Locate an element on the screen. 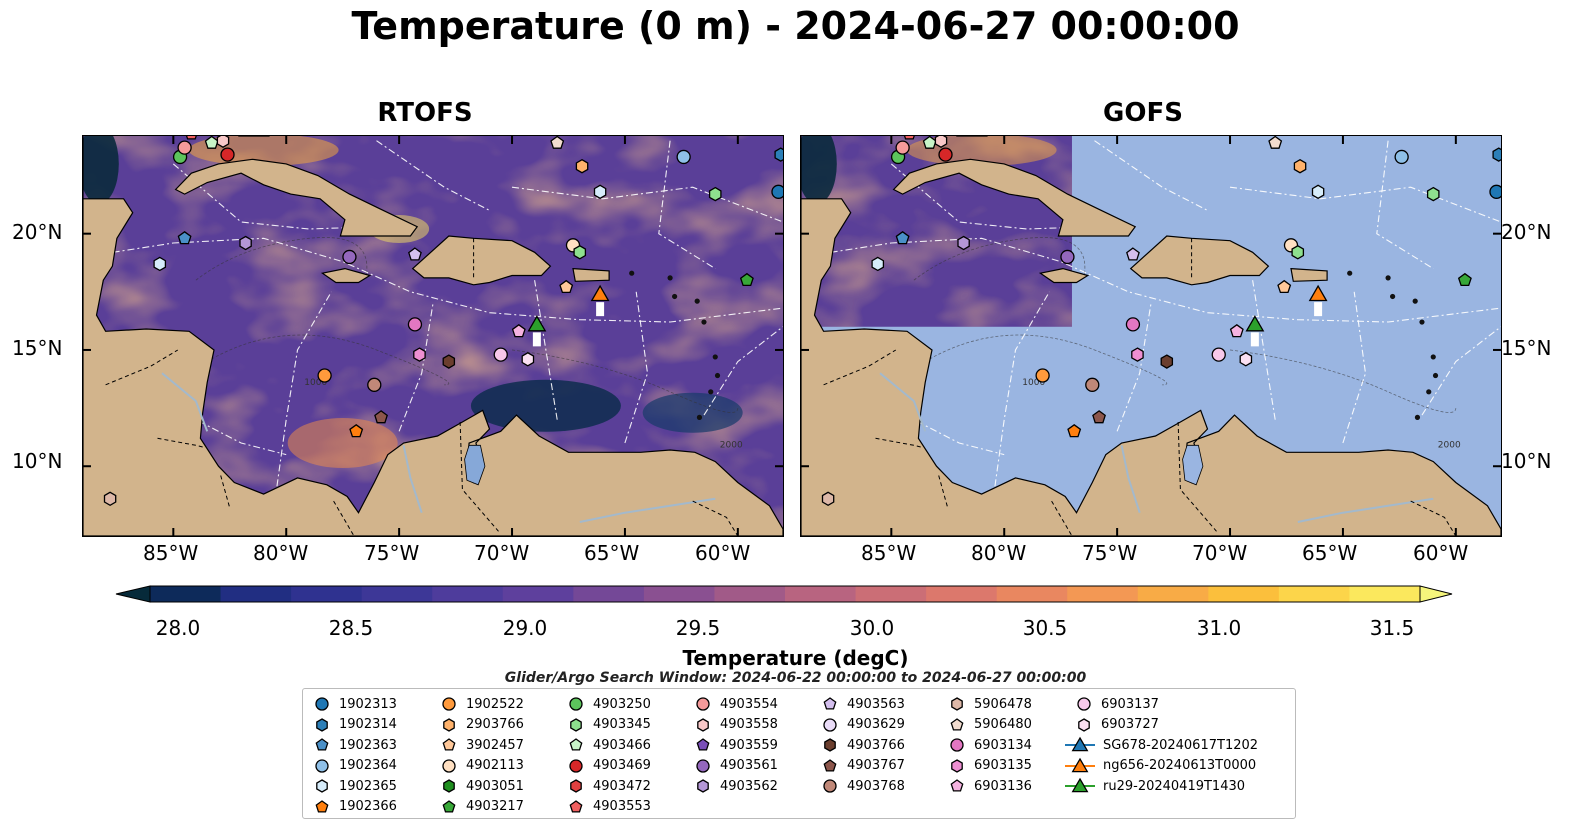 The height and width of the screenshot is (829, 1591). lat-label-20n-right: 20°N is located at coordinates (1526, 232).